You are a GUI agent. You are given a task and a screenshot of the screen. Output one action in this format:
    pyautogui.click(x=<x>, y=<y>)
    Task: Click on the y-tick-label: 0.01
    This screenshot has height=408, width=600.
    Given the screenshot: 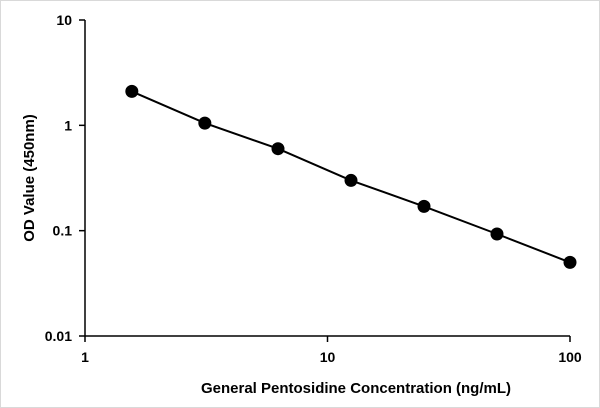 What is the action you would take?
    pyautogui.click(x=58, y=336)
    